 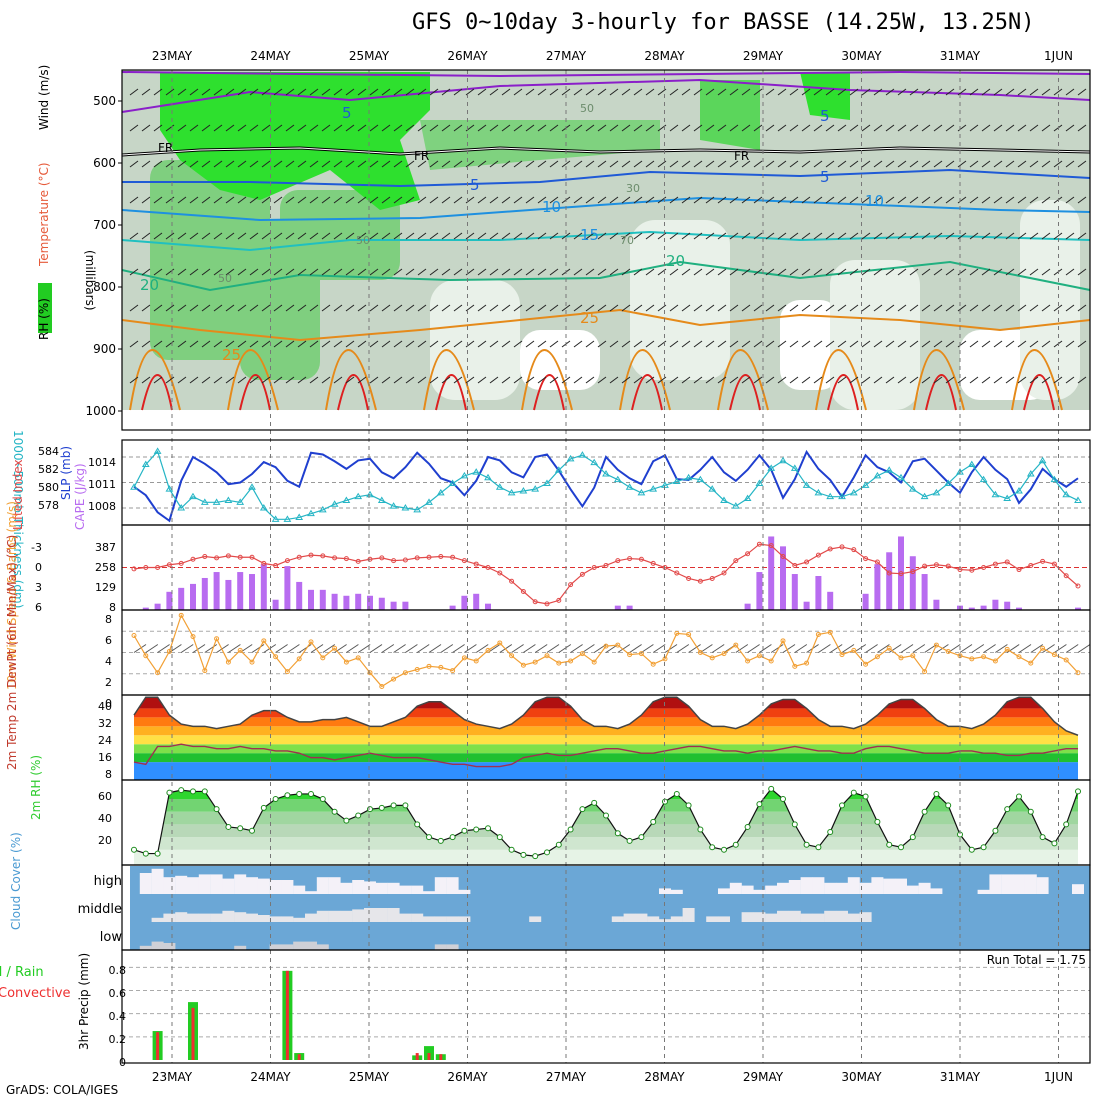 What do you see at coordinates (587, 108) in the screenshot?
I see `rh-label: 50` at bounding box center [587, 108].